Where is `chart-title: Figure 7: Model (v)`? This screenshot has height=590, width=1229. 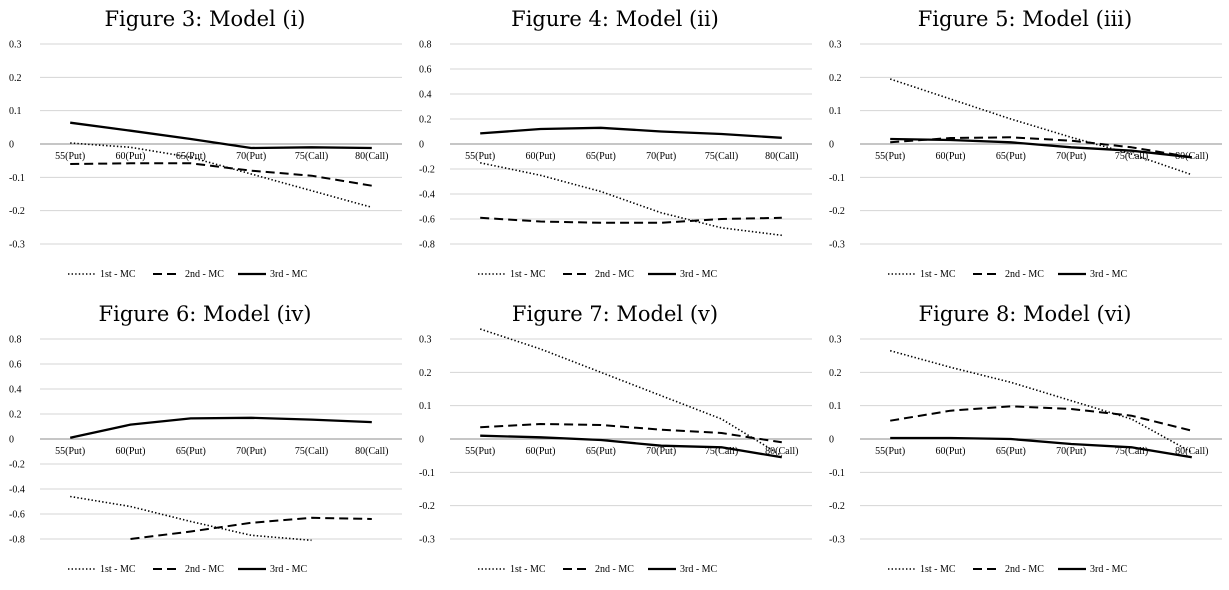 chart-title: Figure 7: Model (v) is located at coordinates (615, 314).